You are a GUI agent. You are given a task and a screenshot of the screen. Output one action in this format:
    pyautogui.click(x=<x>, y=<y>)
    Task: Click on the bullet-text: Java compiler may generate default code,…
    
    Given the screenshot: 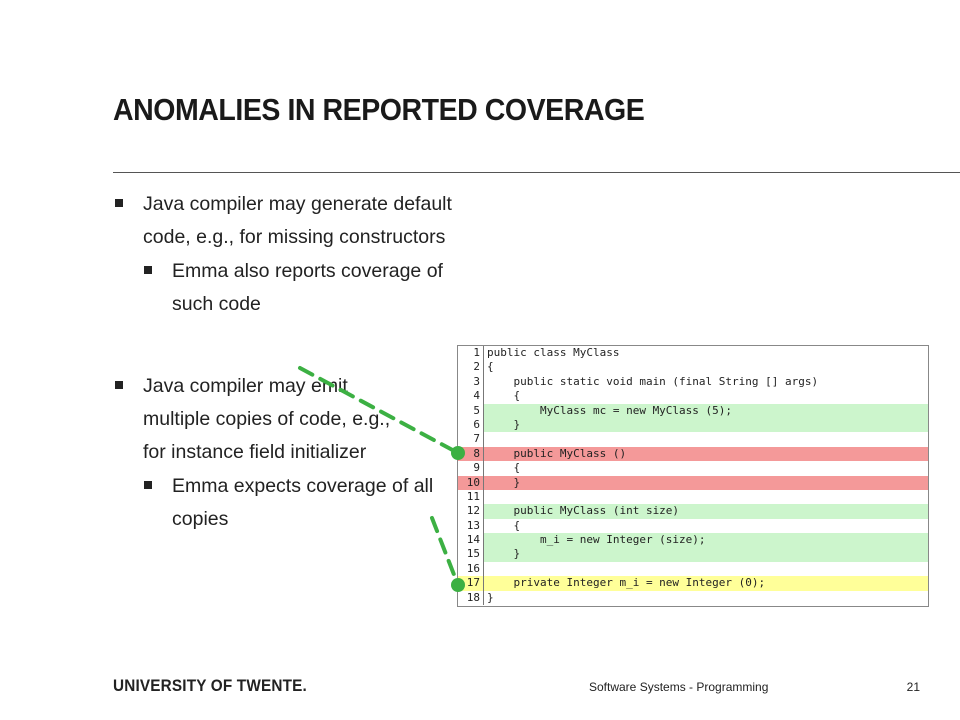 What is the action you would take?
    pyautogui.click(x=297, y=220)
    